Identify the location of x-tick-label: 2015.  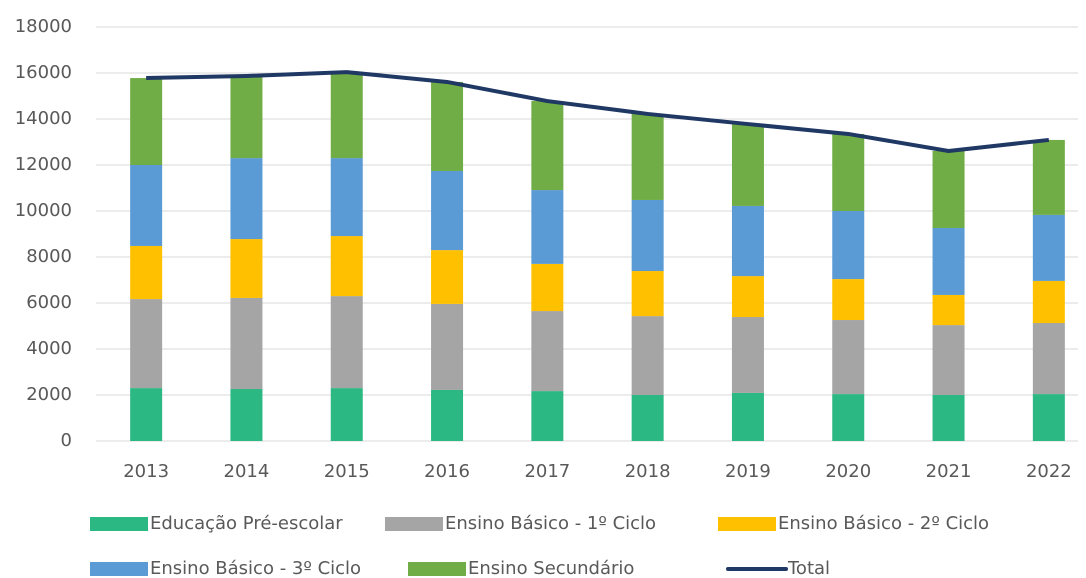
(347, 471).